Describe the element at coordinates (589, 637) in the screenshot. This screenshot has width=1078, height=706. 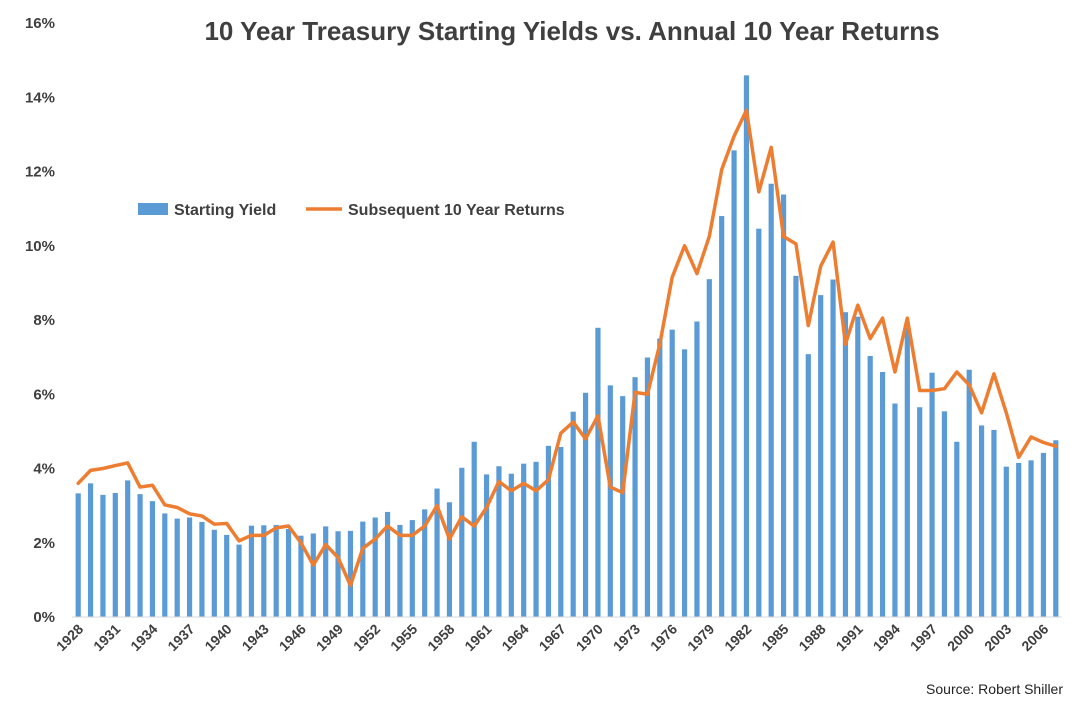
I see `x-tick-label: 1970` at that location.